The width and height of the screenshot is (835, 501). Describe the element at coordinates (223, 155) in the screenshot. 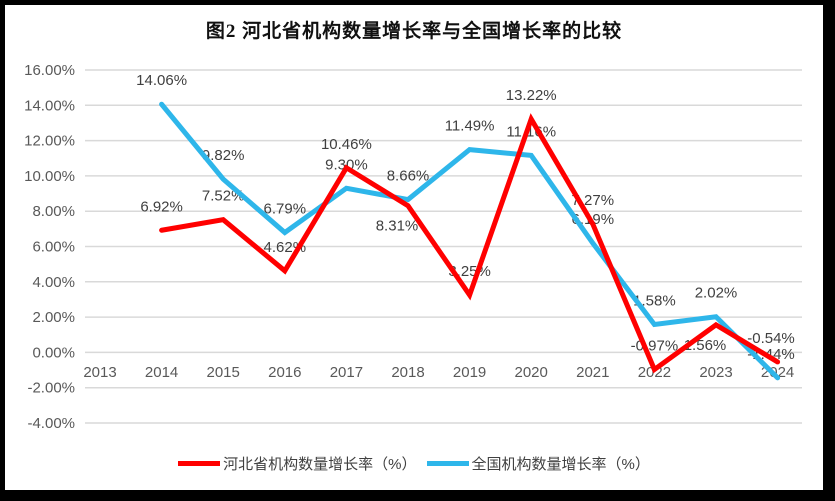

I see `data-label-national: 9.82%` at that location.